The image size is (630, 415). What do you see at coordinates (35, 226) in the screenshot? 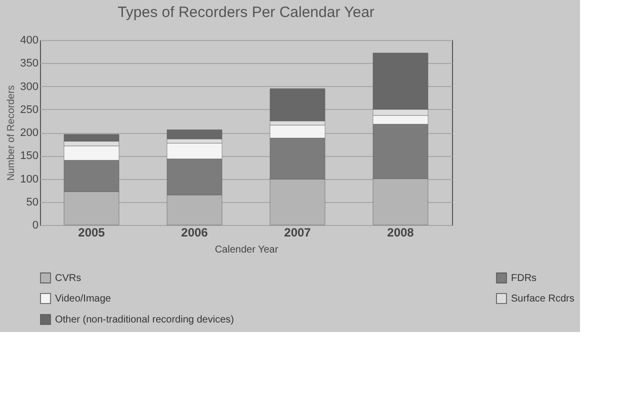
I see `y-tick-label: 0` at bounding box center [35, 226].